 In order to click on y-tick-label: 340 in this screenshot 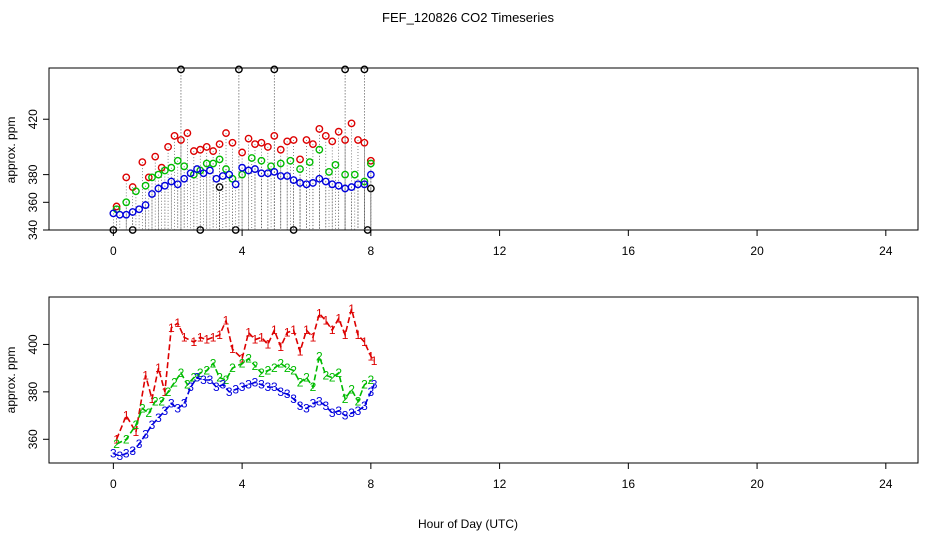, I will do `click(33, 230)`.